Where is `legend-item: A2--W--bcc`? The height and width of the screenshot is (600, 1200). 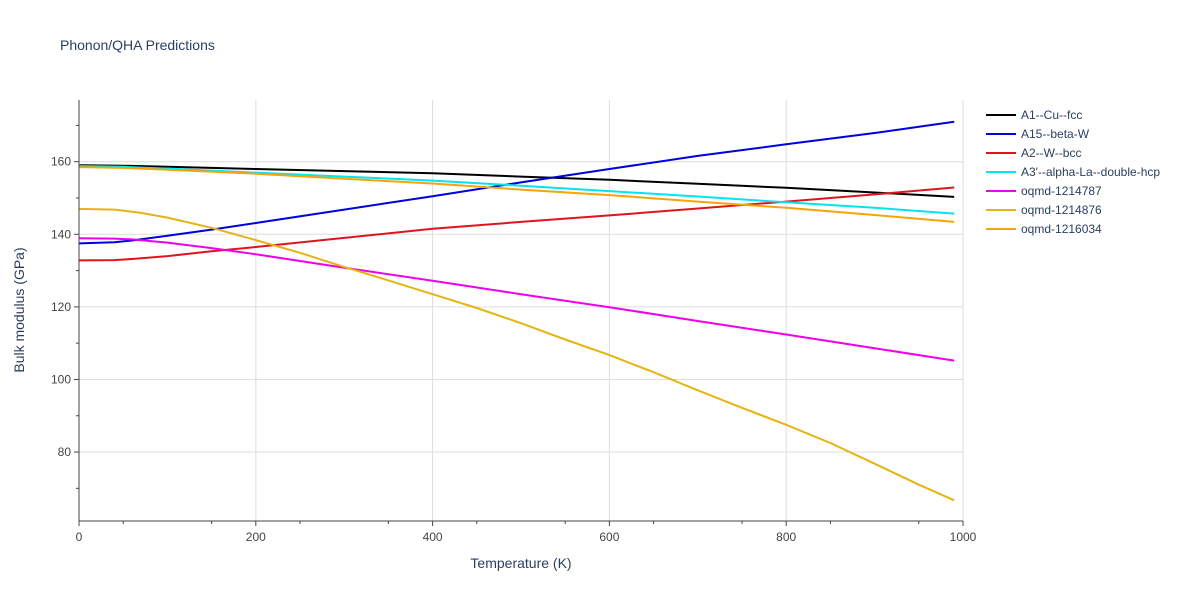
legend-item: A2--W--bcc is located at coordinates (1033, 153).